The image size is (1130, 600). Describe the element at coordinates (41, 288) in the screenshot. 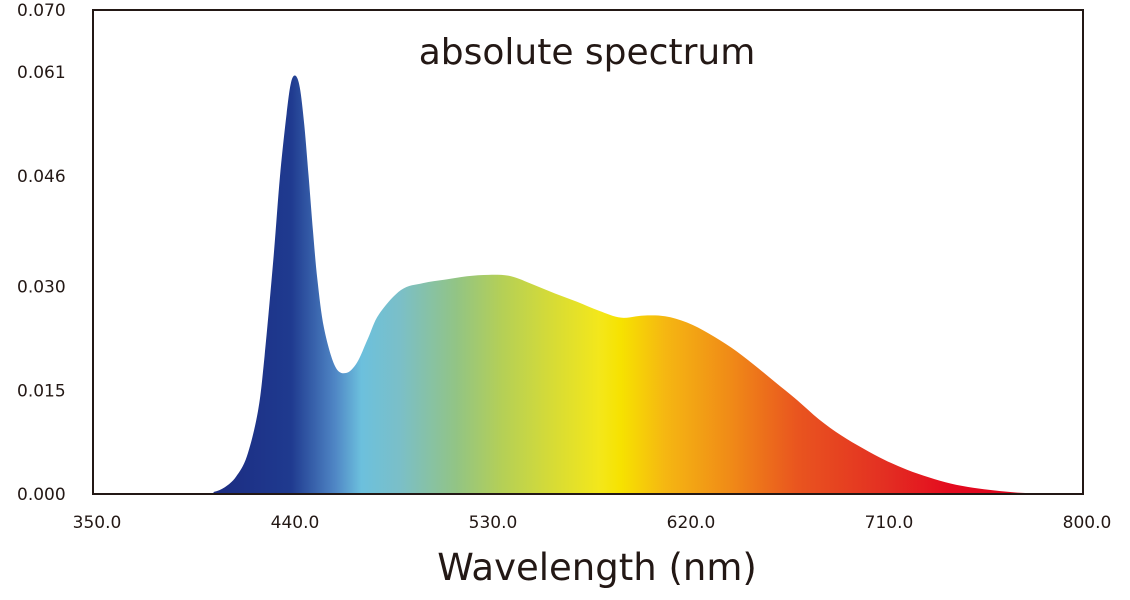

I see `y-tick-label: 0.030` at that location.